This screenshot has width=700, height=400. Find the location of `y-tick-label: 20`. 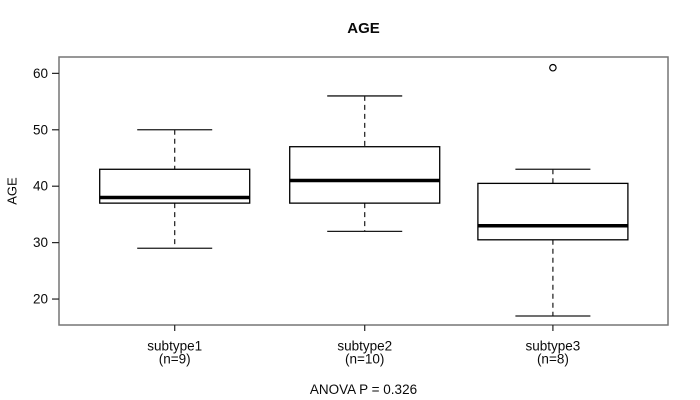

y-tick-label: 20 is located at coordinates (40, 299).